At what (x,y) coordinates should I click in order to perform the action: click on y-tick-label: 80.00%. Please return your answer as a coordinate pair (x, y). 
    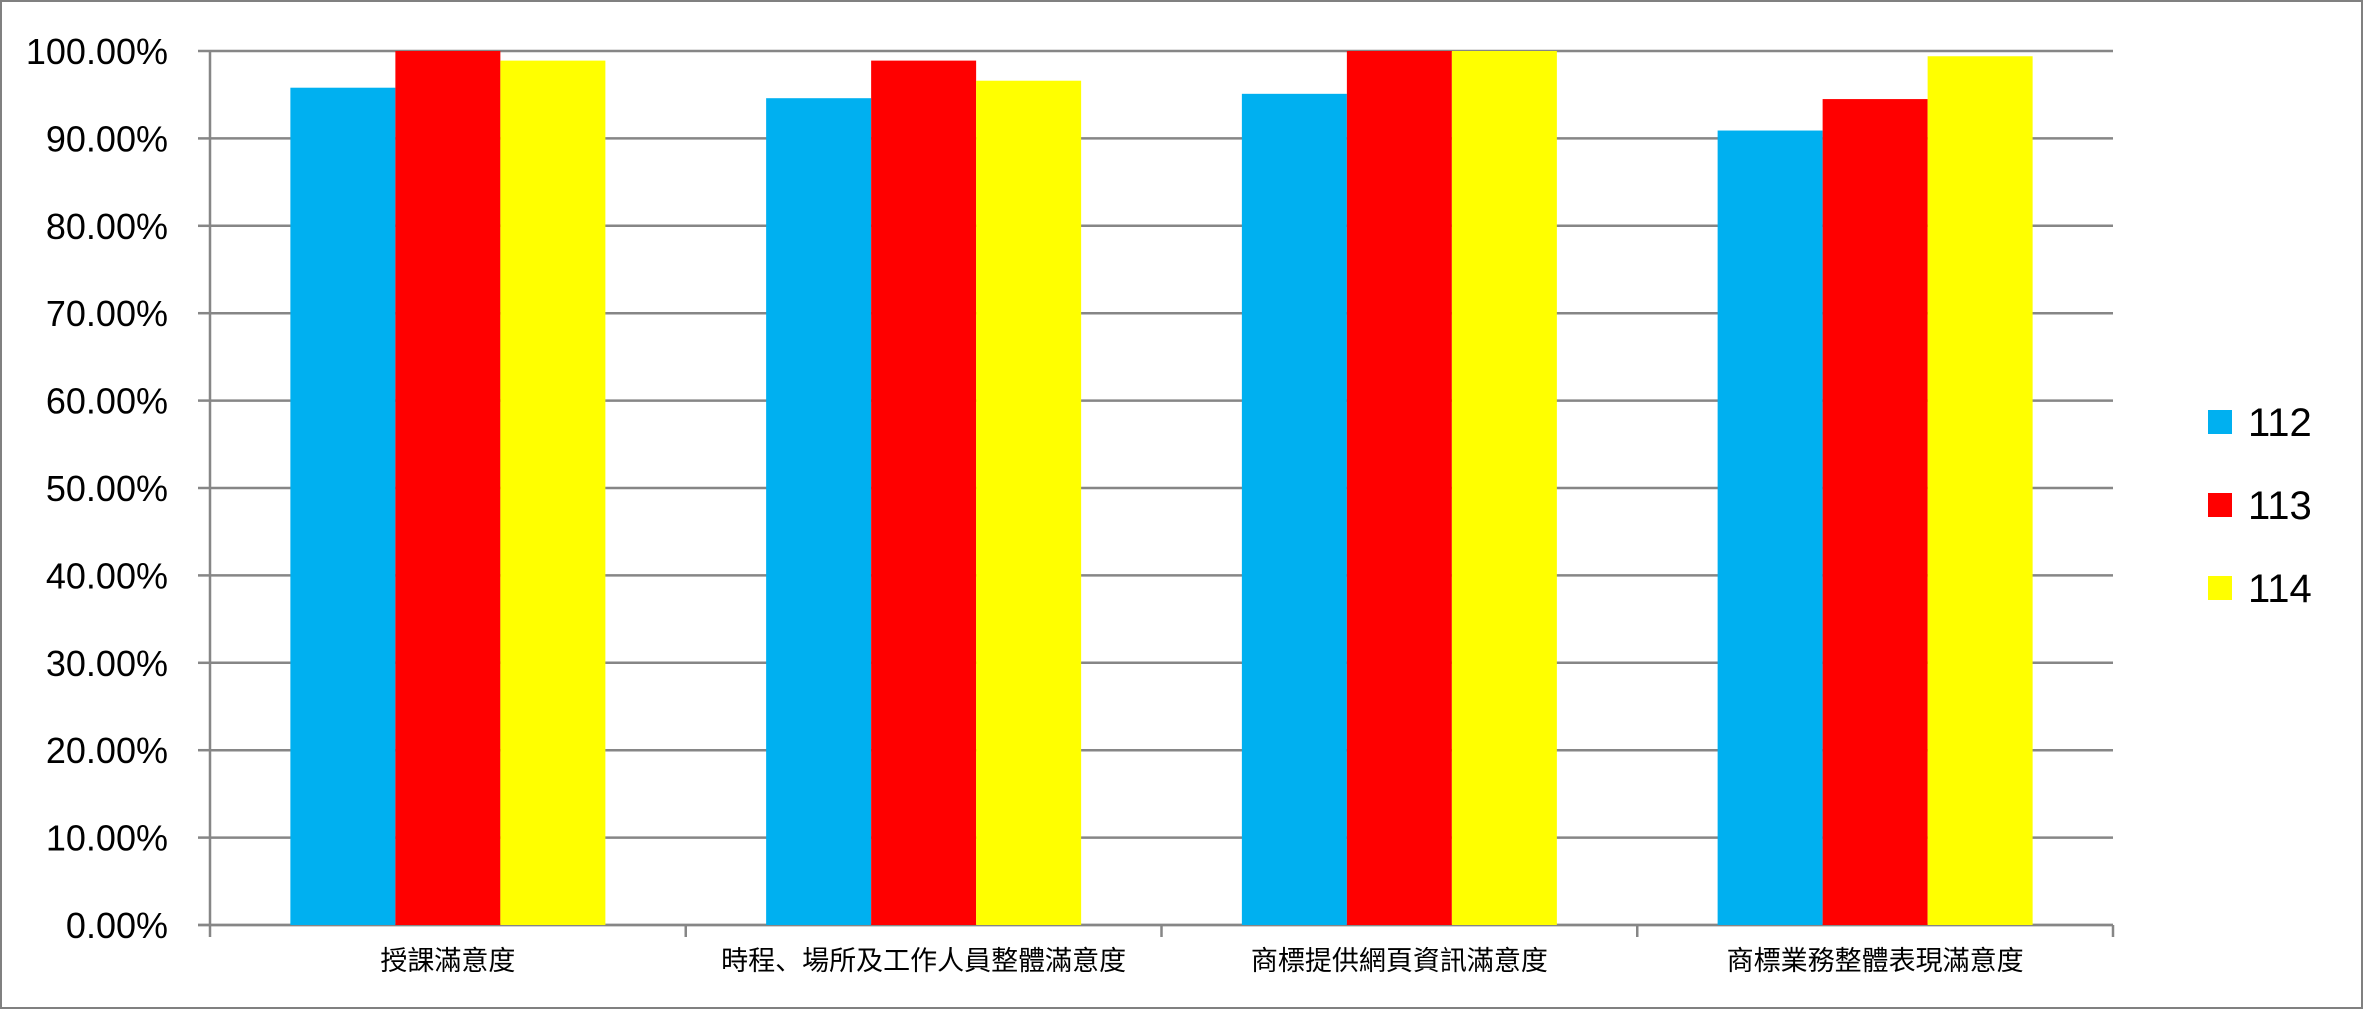
    Looking at the image, I should click on (107, 226).